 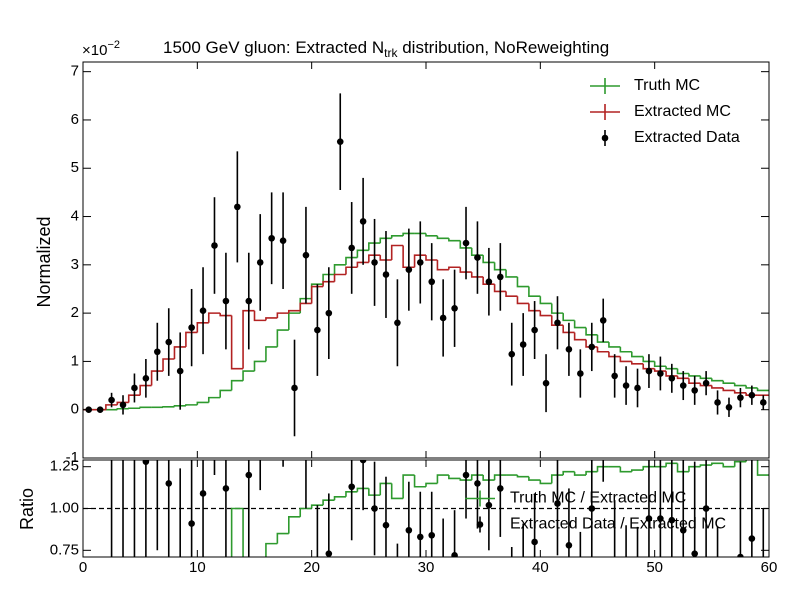 I want to click on x-tick-label: 30, so click(x=426, y=567).